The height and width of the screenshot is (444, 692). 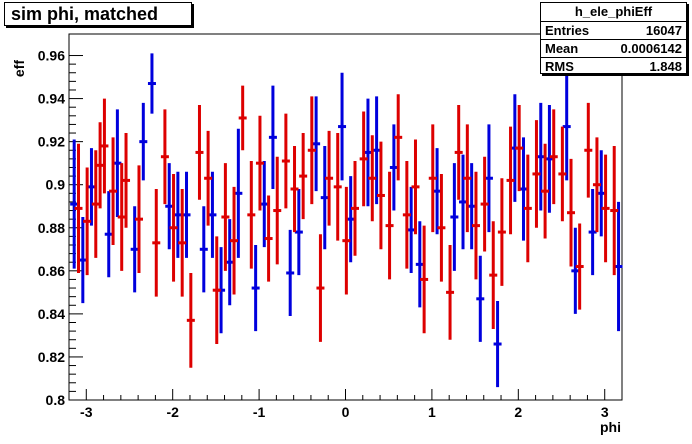 What do you see at coordinates (665, 66) in the screenshot?
I see `stats-rms-value: 1.848` at bounding box center [665, 66].